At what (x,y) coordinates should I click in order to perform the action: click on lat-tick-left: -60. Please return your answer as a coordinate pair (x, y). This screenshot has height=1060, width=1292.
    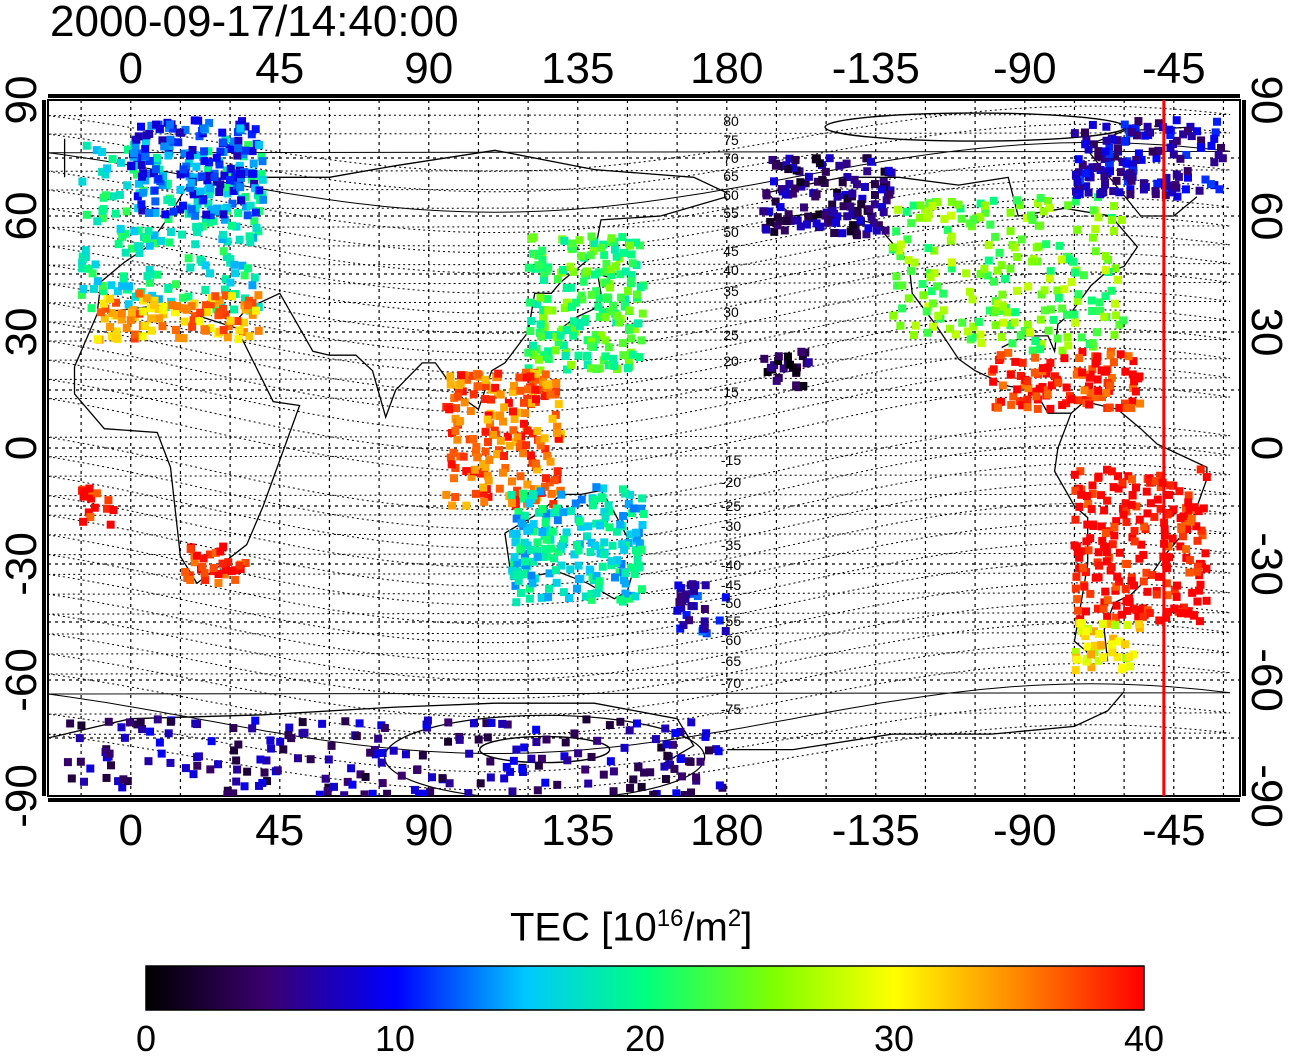
    Looking at the image, I should click on (23, 680).